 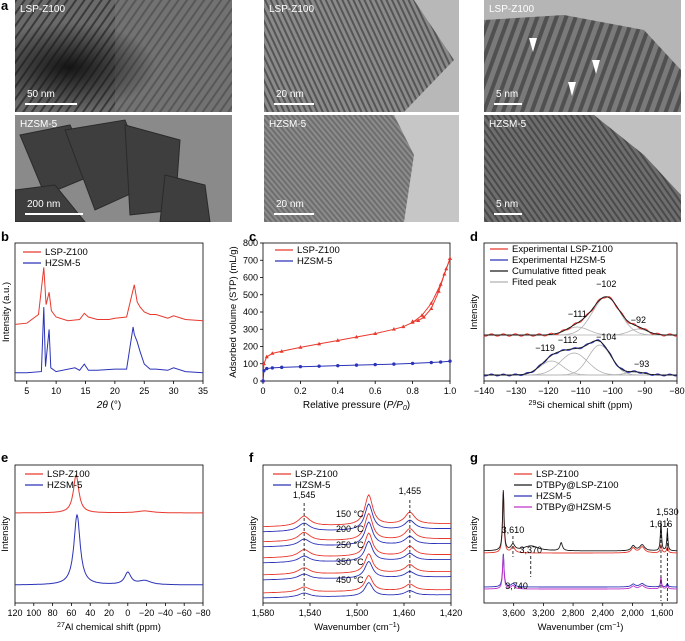 I want to click on legend-entry: Fited peak, so click(x=534, y=282).